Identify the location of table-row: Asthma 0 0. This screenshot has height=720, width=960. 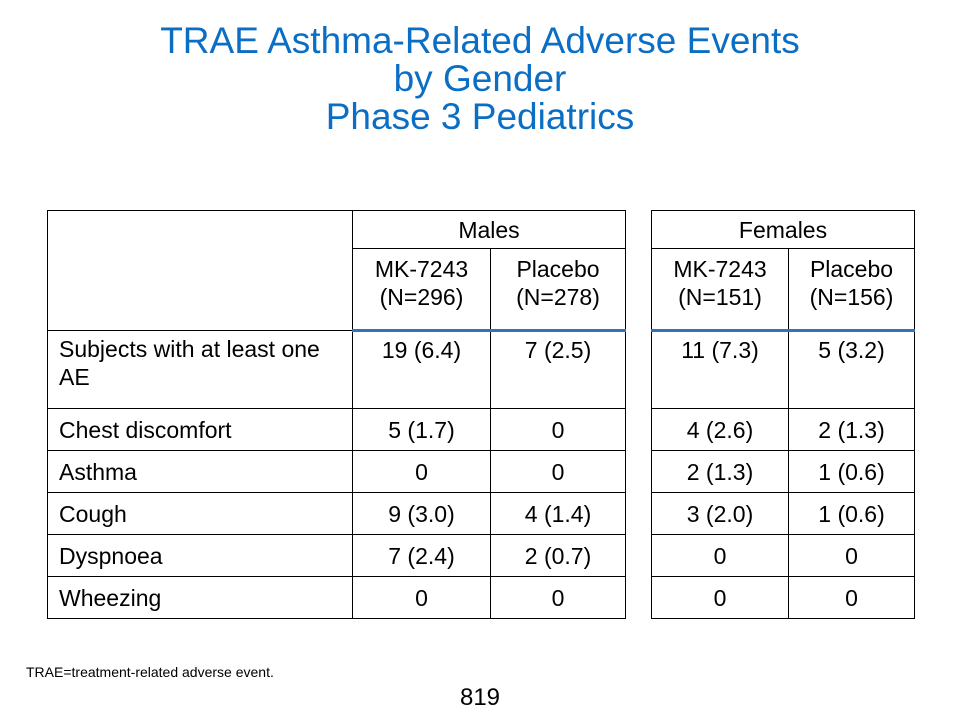
(337, 471).